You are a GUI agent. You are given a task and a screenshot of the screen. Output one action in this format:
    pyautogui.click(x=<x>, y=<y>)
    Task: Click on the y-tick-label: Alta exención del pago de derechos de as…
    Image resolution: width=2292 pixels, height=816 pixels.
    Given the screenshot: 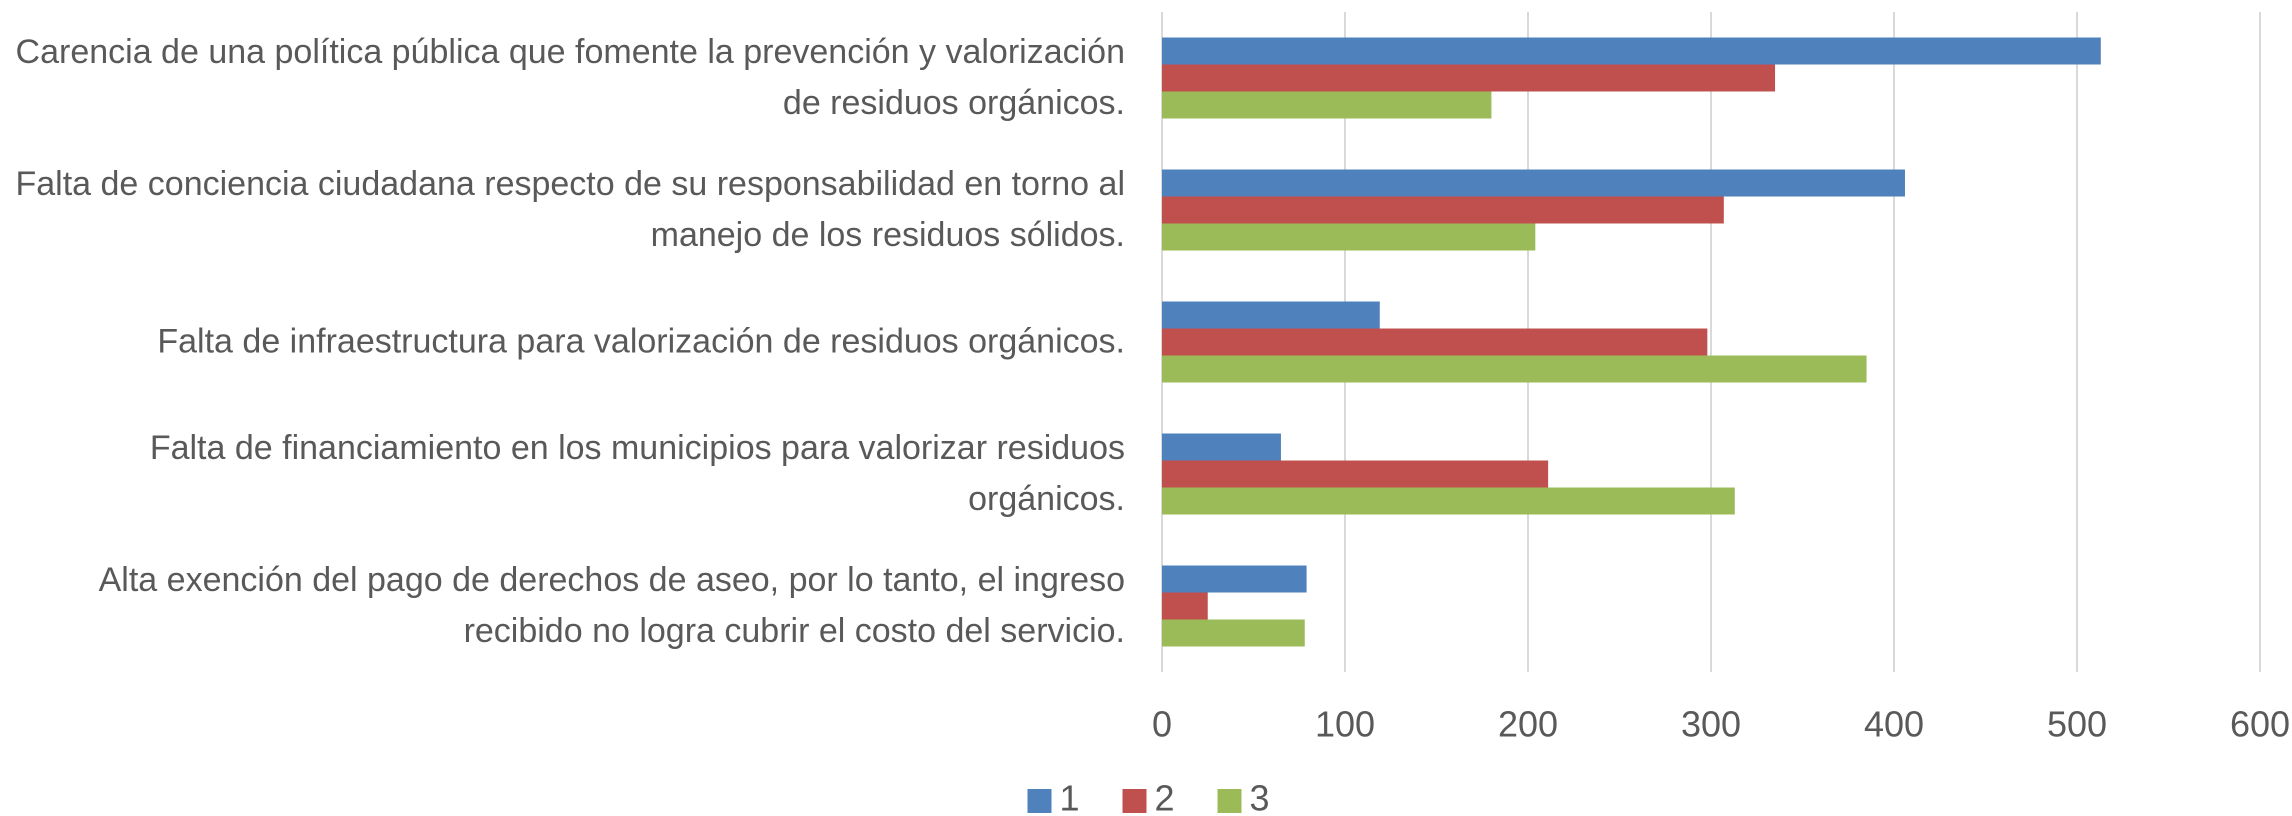 What is the action you would take?
    pyautogui.click(x=611, y=605)
    